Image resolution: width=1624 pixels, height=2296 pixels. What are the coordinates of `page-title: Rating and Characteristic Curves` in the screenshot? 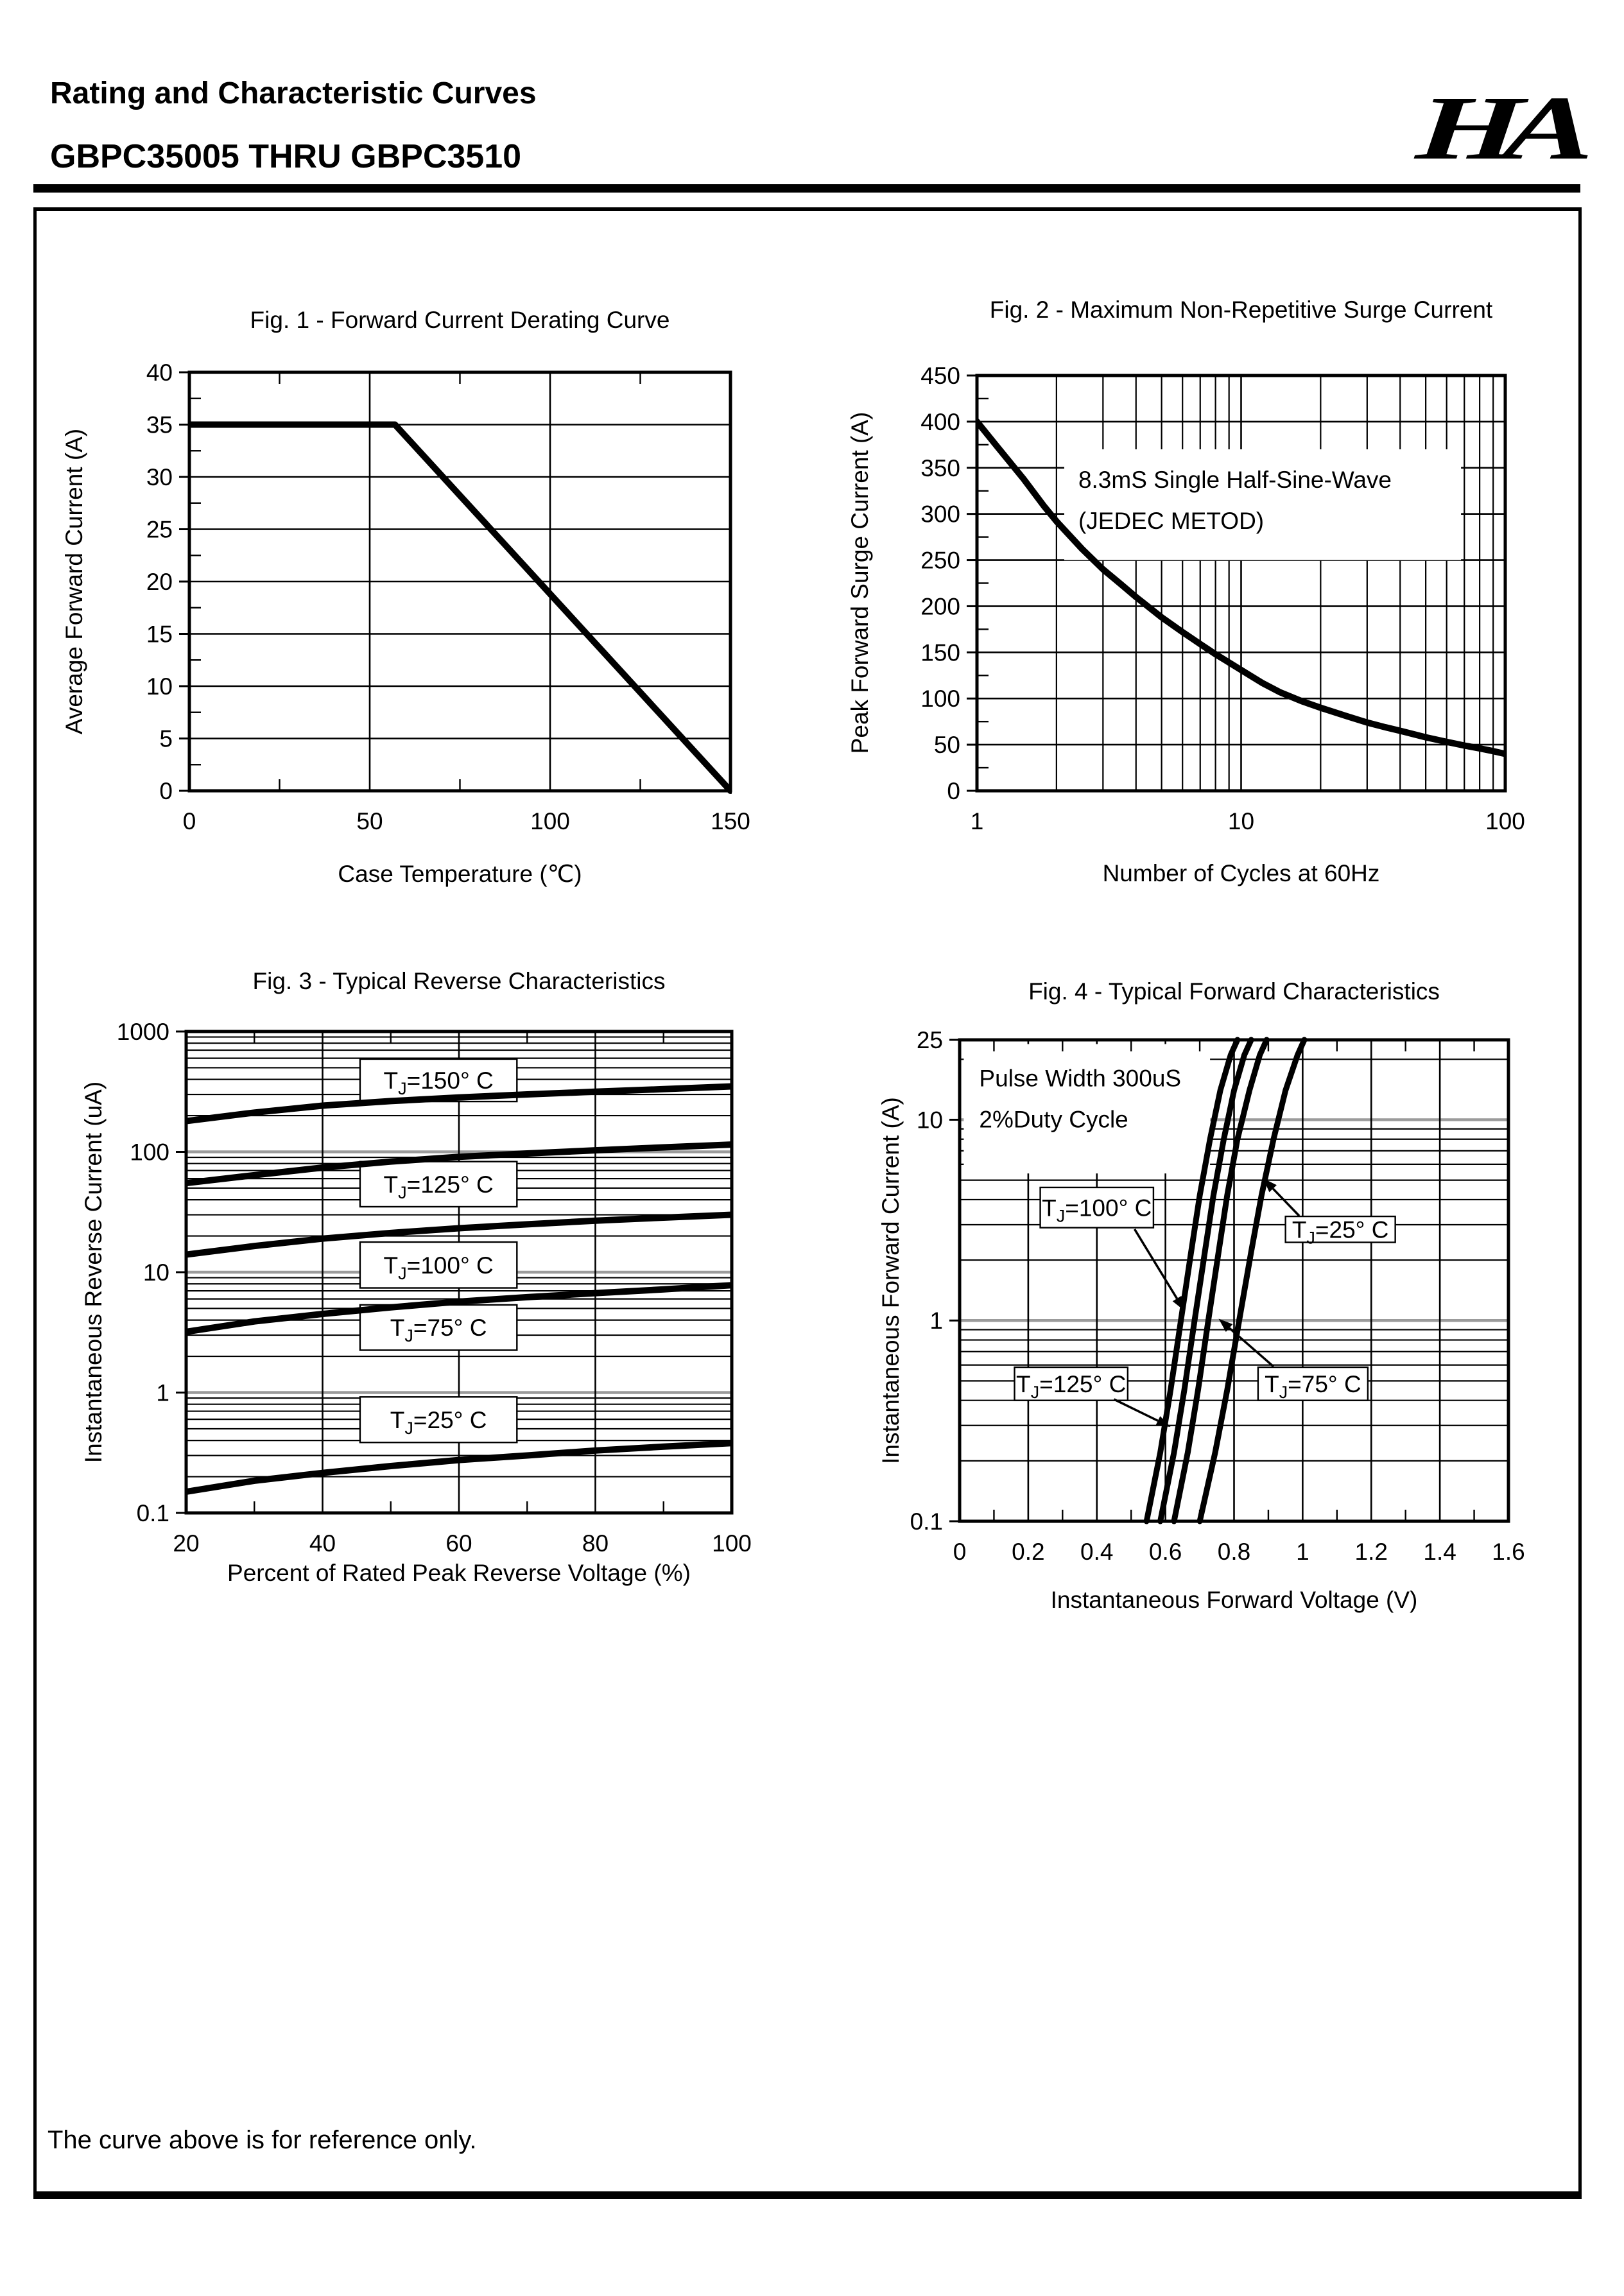 It's located at (293, 93).